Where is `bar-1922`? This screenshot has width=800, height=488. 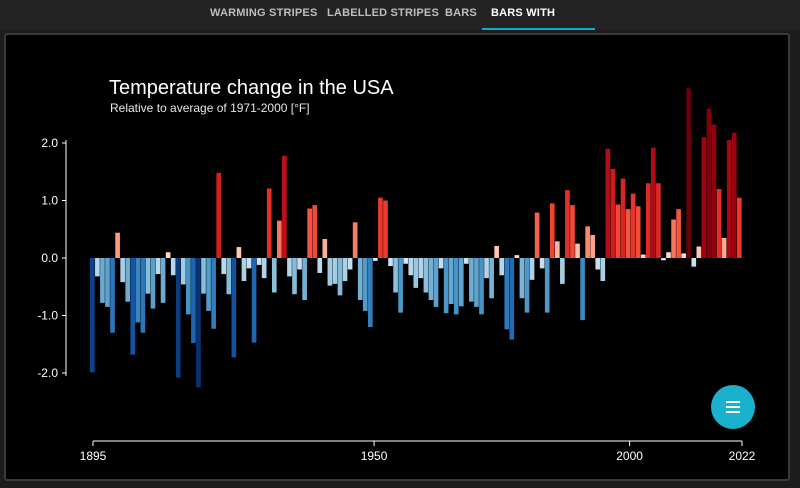 bar-1922 is located at coordinates (229, 276).